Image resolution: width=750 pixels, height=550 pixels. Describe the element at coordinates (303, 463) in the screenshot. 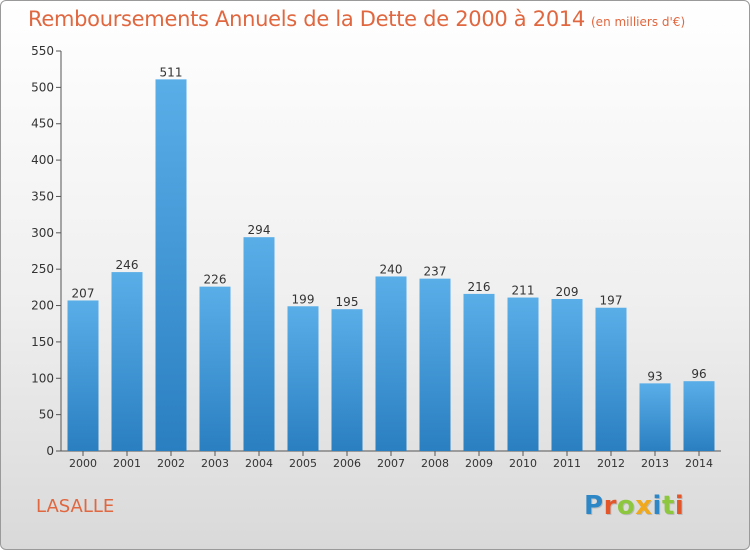

I see `x-tick-label: 2005` at that location.